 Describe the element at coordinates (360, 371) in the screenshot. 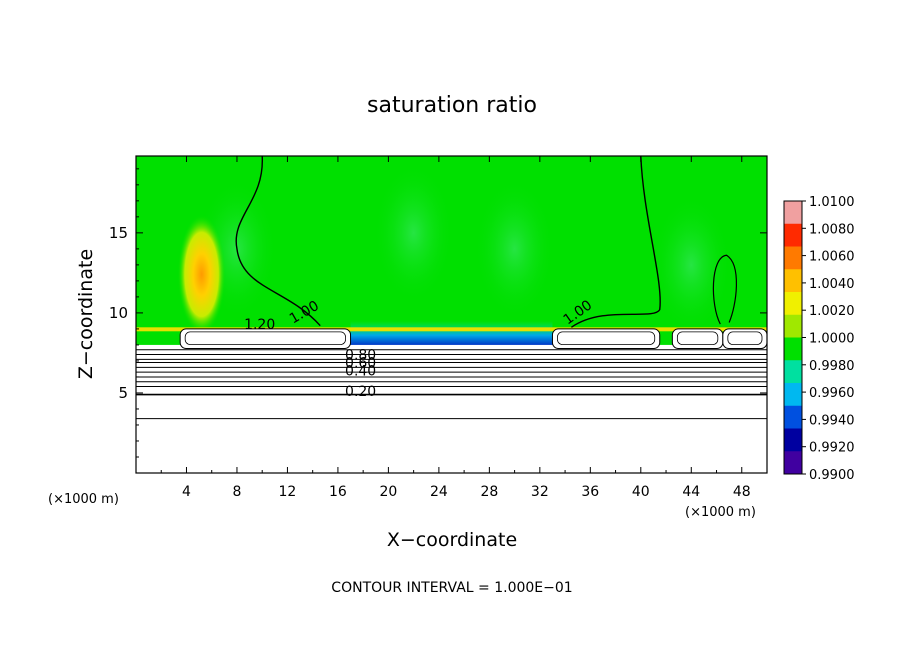

I see `contour-label: 0.40` at that location.